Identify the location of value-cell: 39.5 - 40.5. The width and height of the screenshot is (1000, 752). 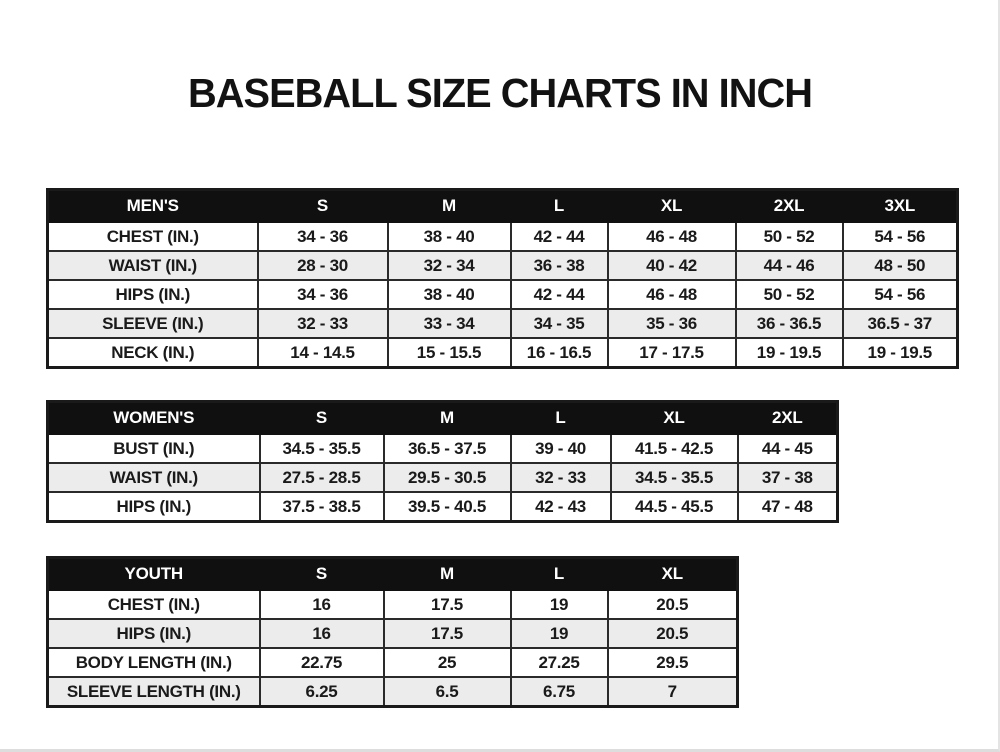
(447, 507).